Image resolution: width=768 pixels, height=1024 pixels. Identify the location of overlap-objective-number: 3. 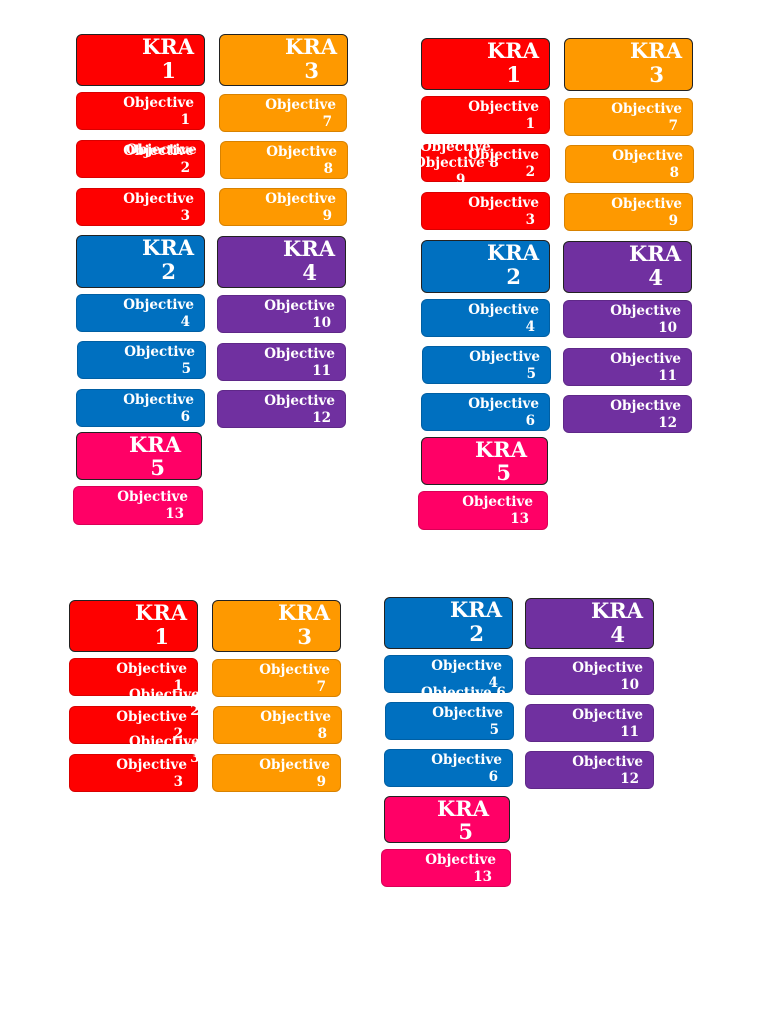
(195, 758).